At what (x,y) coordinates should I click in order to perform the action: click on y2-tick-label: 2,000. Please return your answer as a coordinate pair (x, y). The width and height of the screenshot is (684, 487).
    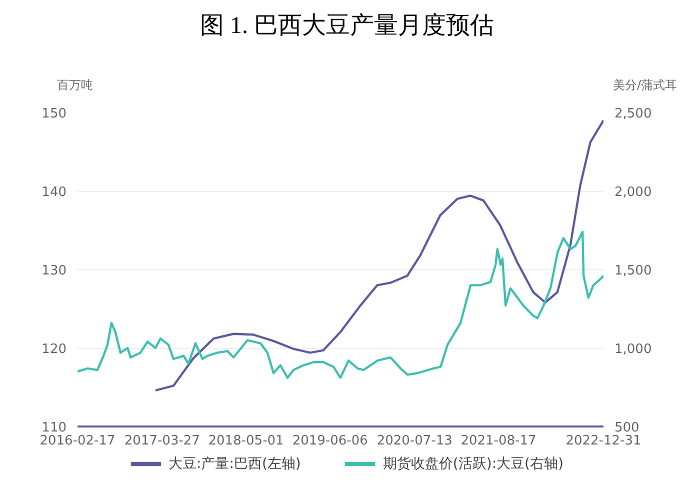
    Looking at the image, I should click on (633, 192).